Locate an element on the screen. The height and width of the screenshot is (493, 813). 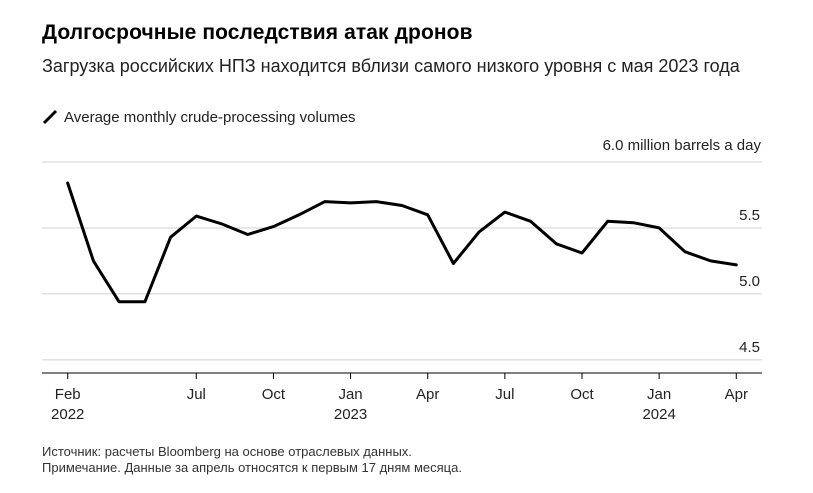
x-tick-year-label: 2023 is located at coordinates (350, 414).